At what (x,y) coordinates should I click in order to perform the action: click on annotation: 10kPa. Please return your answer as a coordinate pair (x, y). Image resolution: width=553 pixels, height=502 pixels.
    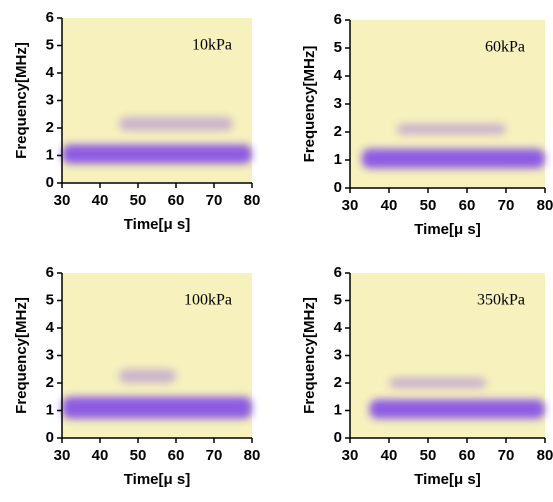
    Looking at the image, I should click on (212, 45).